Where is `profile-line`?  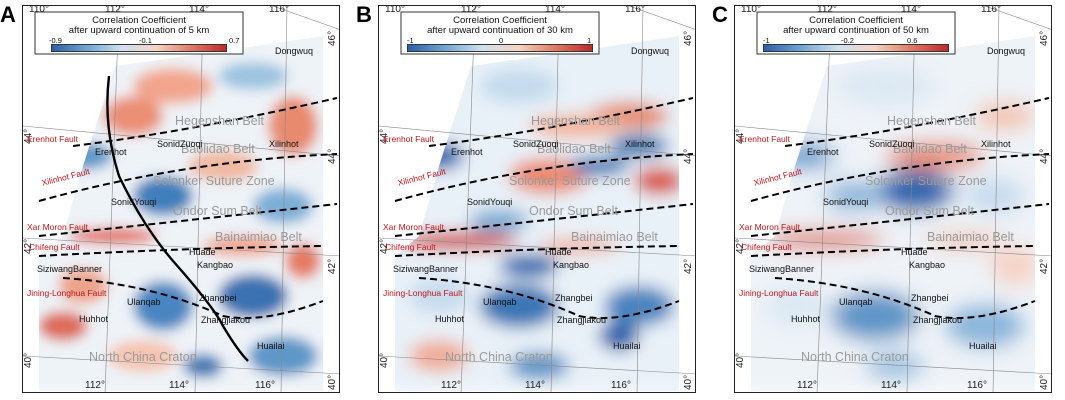
profile-line is located at coordinates (177, 218).